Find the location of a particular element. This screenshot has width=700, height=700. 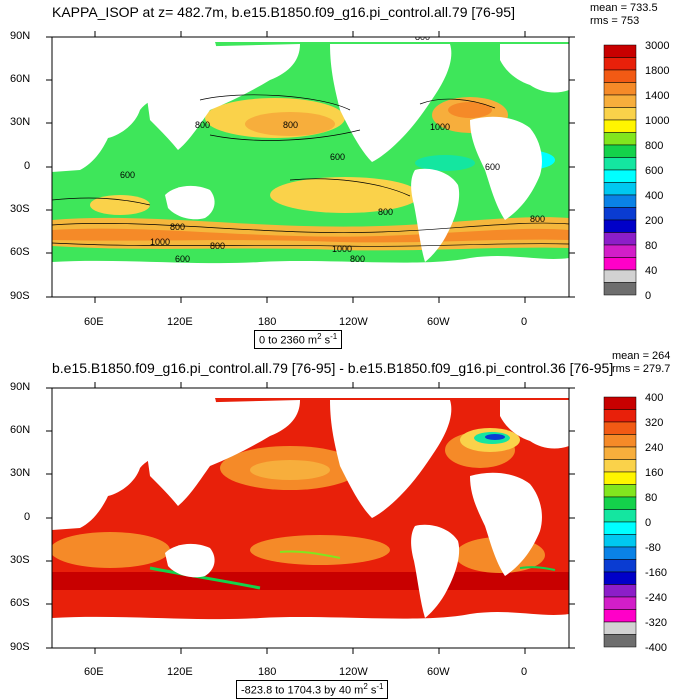

panel2-lon-label: 120E is located at coordinates (180, 672).